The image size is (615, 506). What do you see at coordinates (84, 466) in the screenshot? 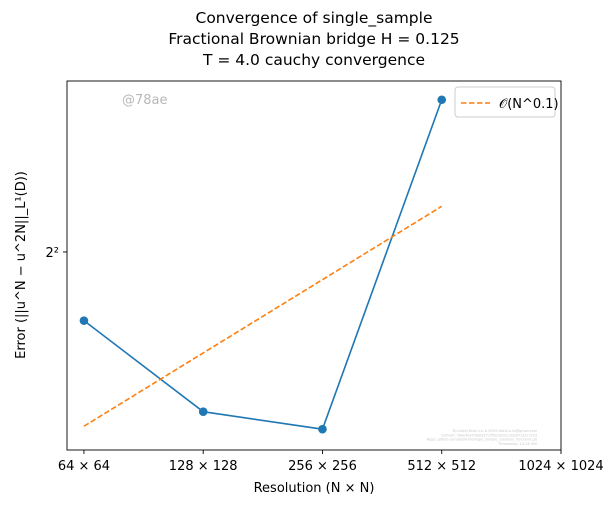
I see `x-tick-label: 64 × 64` at bounding box center [84, 466].